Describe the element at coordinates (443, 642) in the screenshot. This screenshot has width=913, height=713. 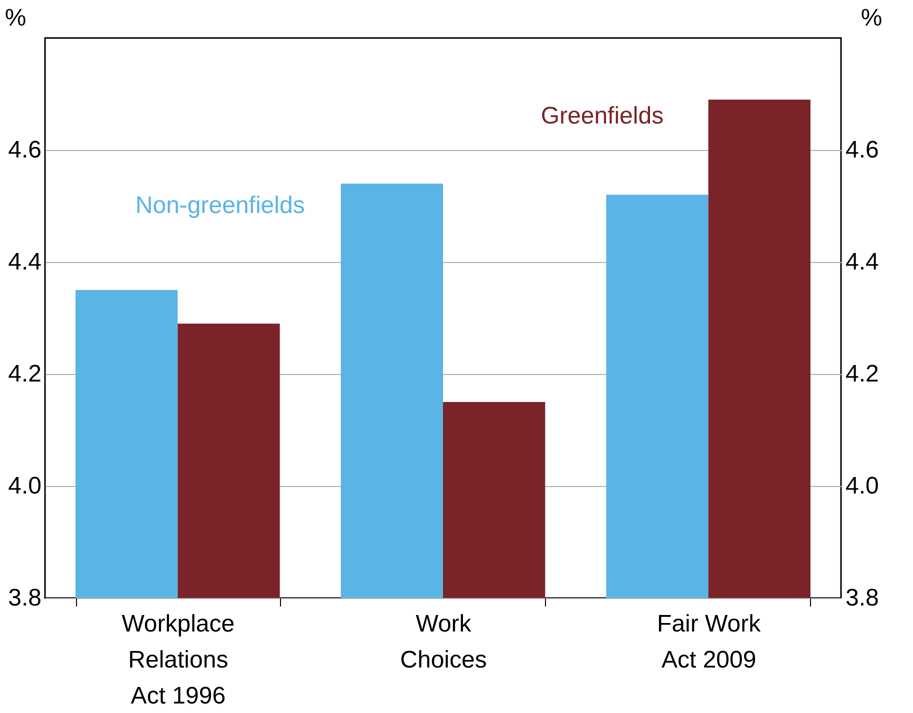
I see `x-tick-label: Work Choices` at that location.